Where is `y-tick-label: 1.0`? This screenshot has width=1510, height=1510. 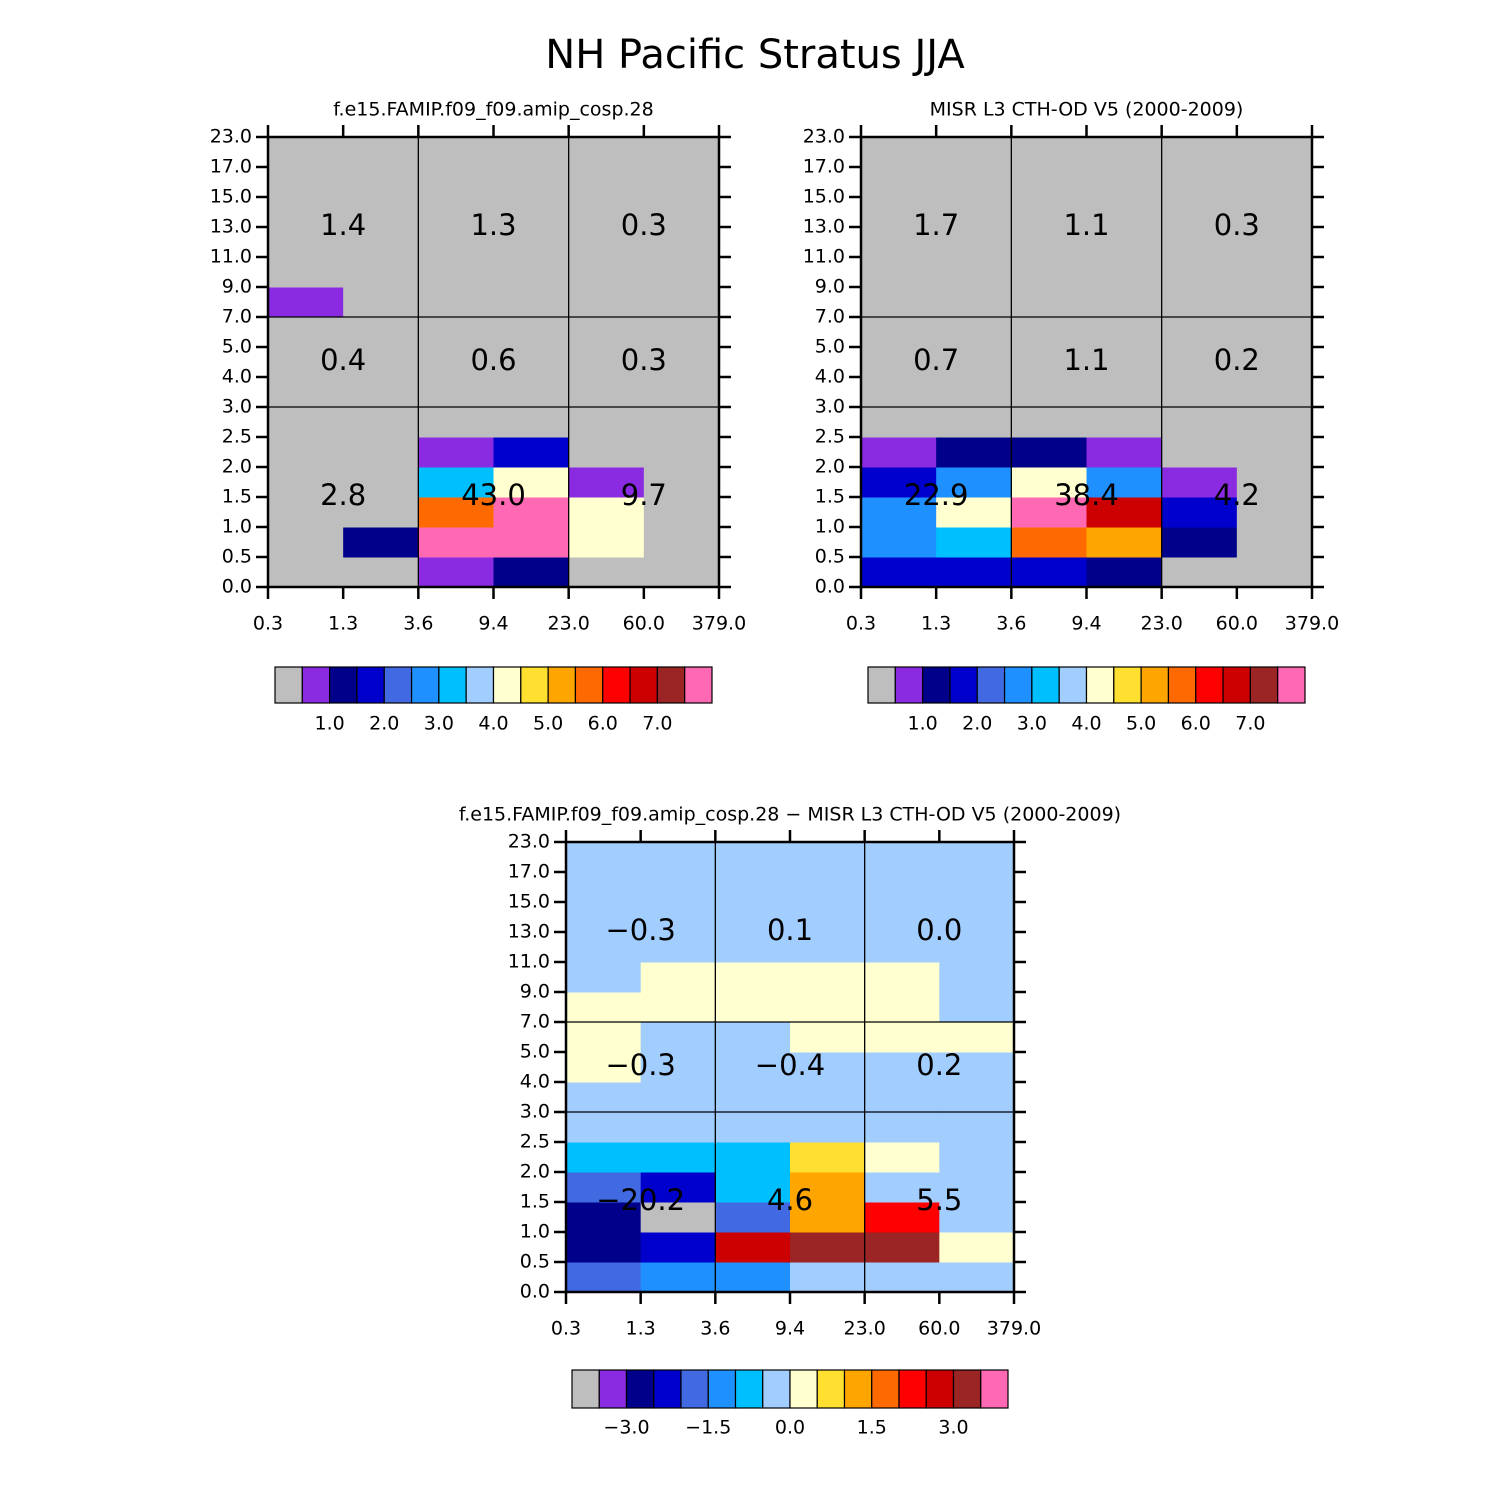 y-tick-label: 1.0 is located at coordinates (830, 527).